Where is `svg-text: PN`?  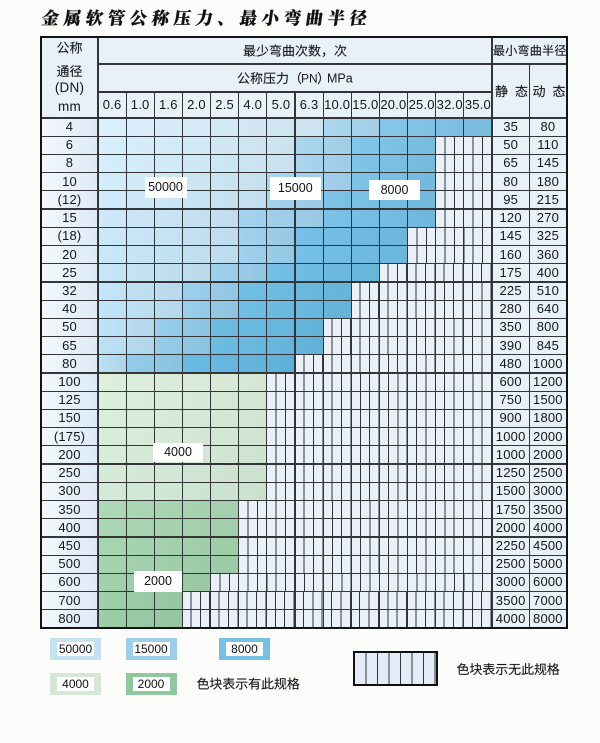
svg-text: PN is located at coordinates (309, 79).